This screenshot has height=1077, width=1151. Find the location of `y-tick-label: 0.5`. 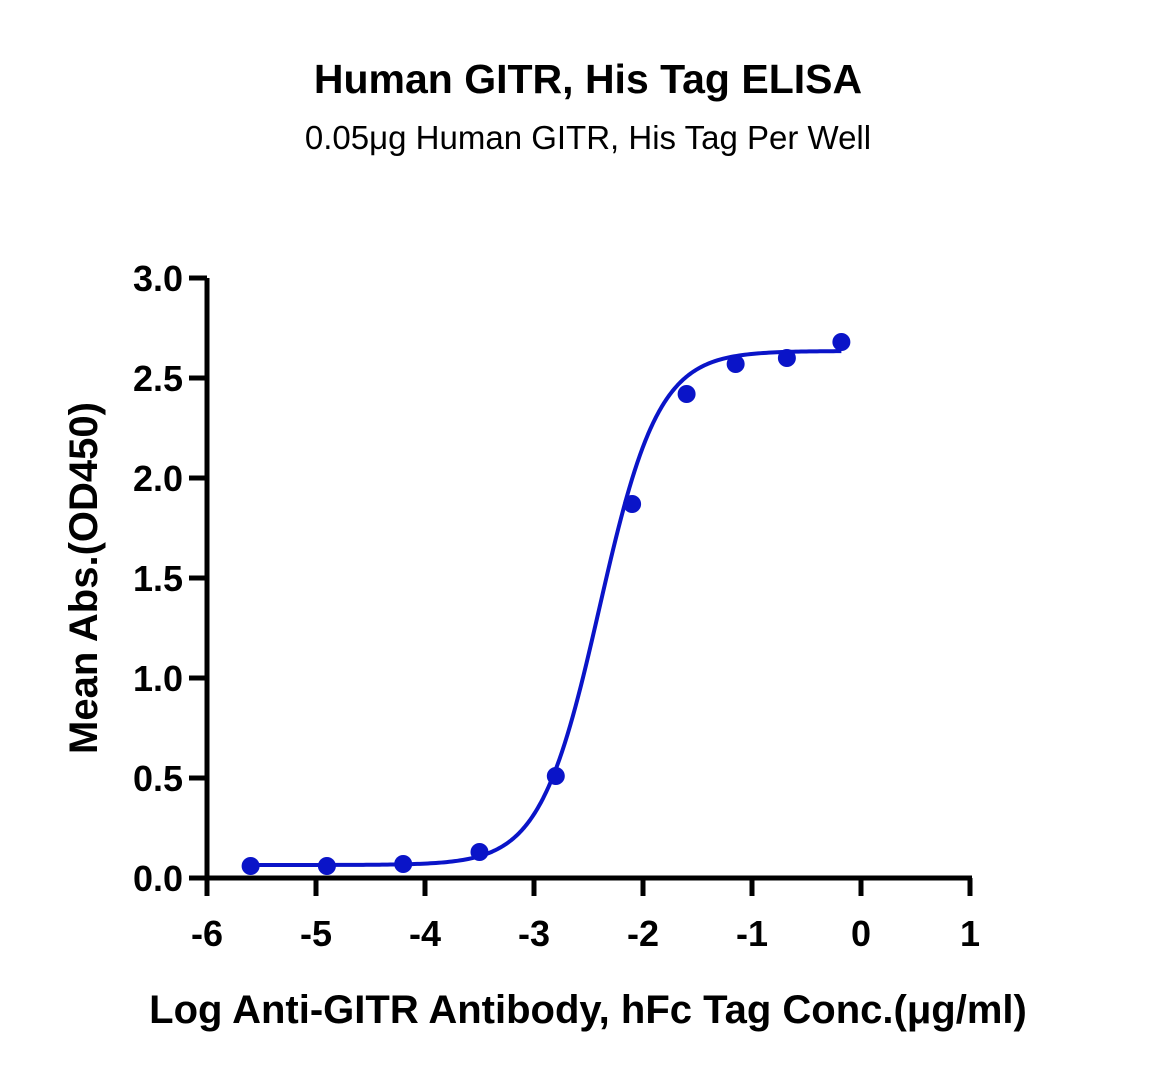

y-tick-label: 0.5 is located at coordinates (158, 778).